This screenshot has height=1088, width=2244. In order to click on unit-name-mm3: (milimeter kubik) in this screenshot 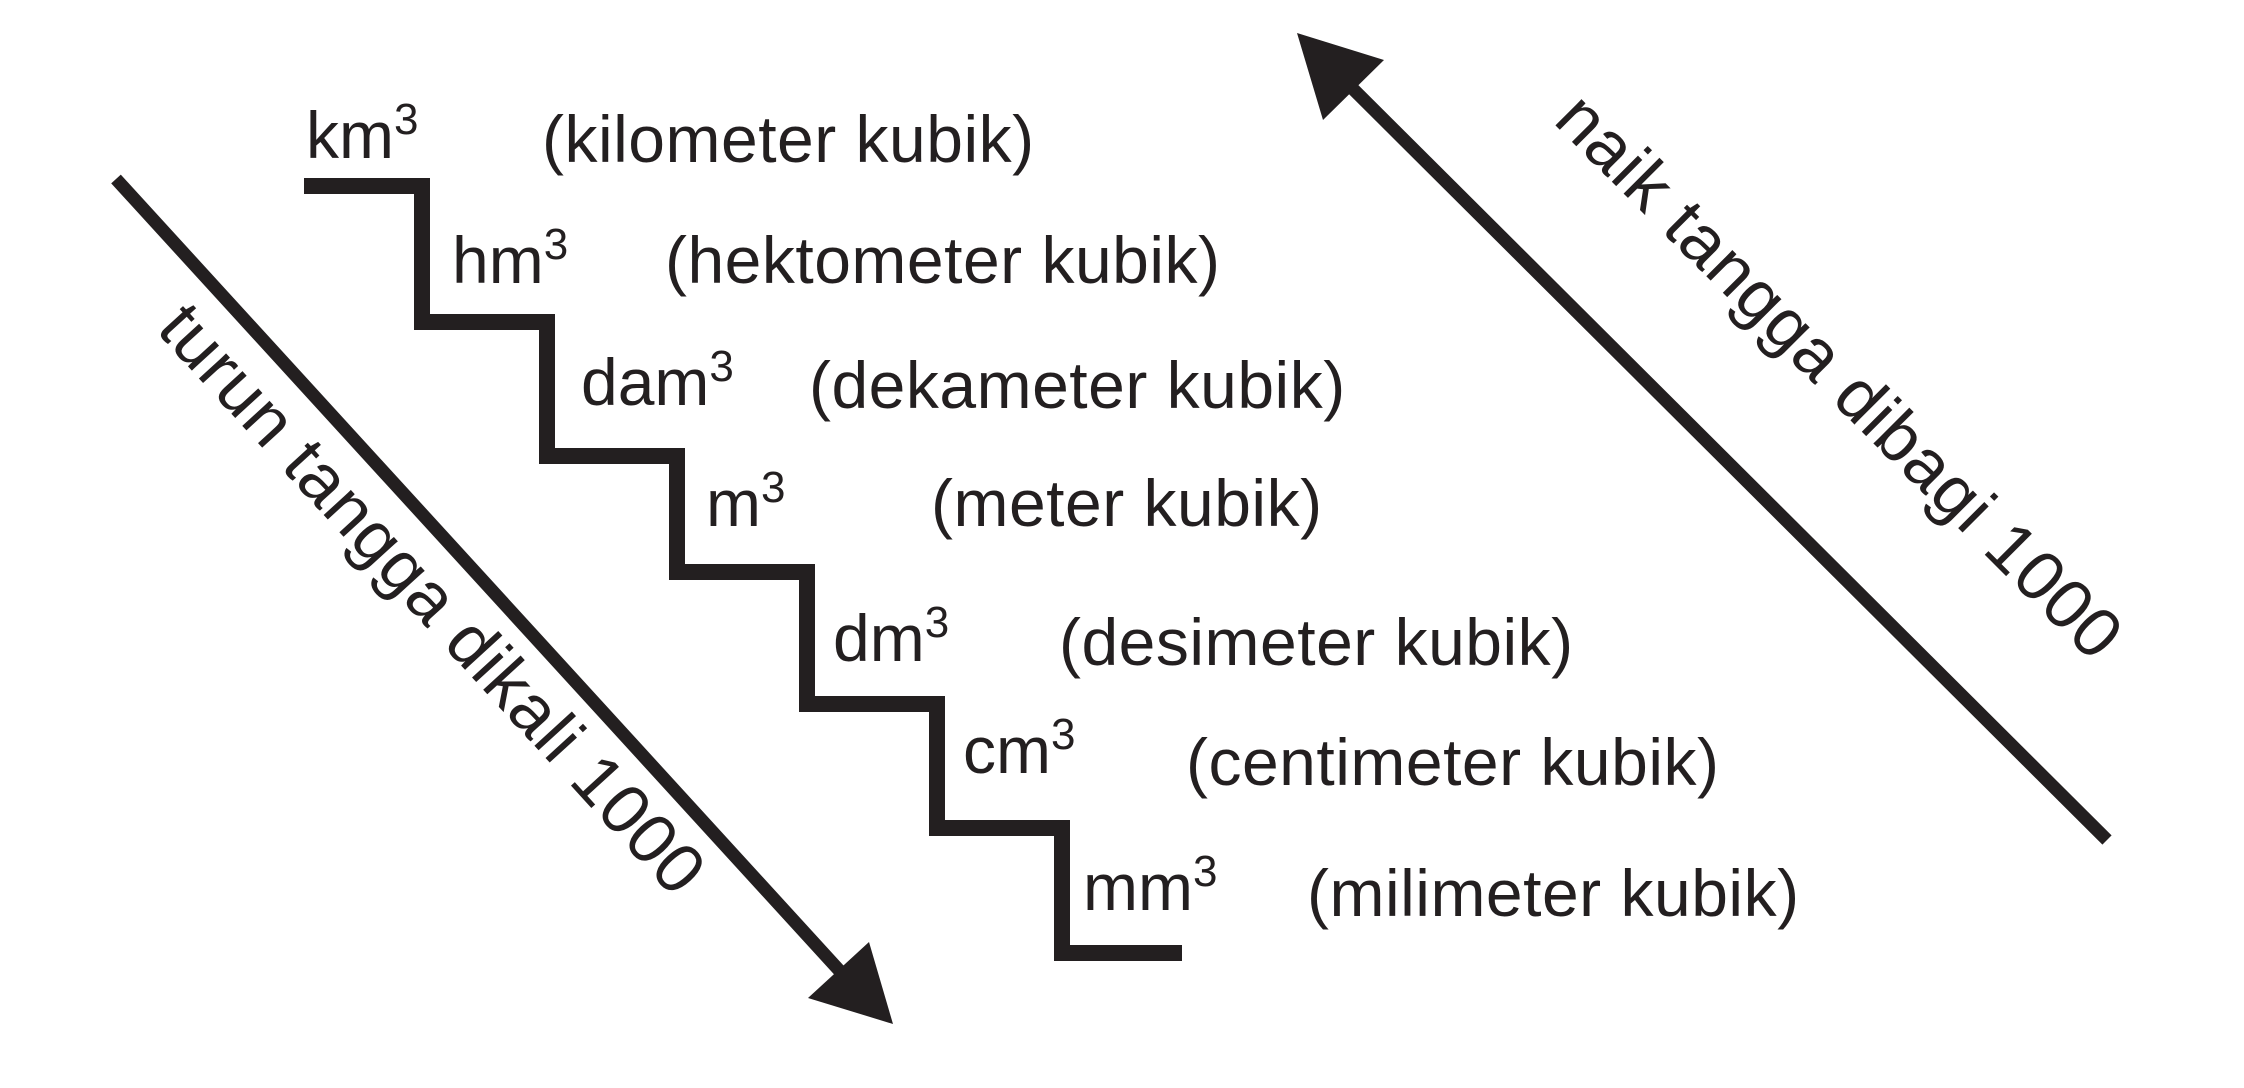, I will do `click(1553, 893)`.